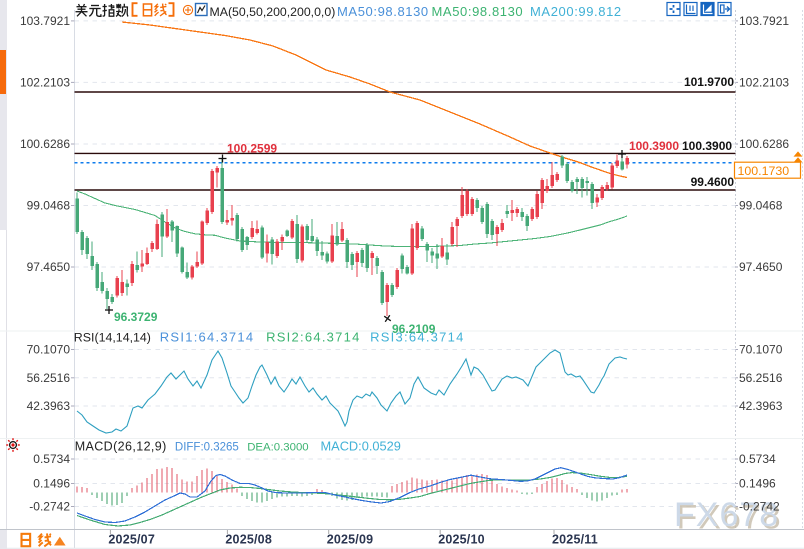  Describe the element at coordinates (361, 446) in the screenshot. I see `svg-text: MACD:0.0529` at that location.